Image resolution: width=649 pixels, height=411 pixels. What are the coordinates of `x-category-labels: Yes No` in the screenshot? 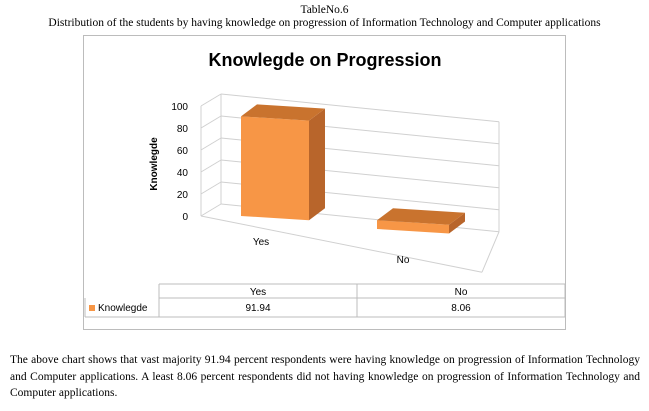 It's located at (331, 251).